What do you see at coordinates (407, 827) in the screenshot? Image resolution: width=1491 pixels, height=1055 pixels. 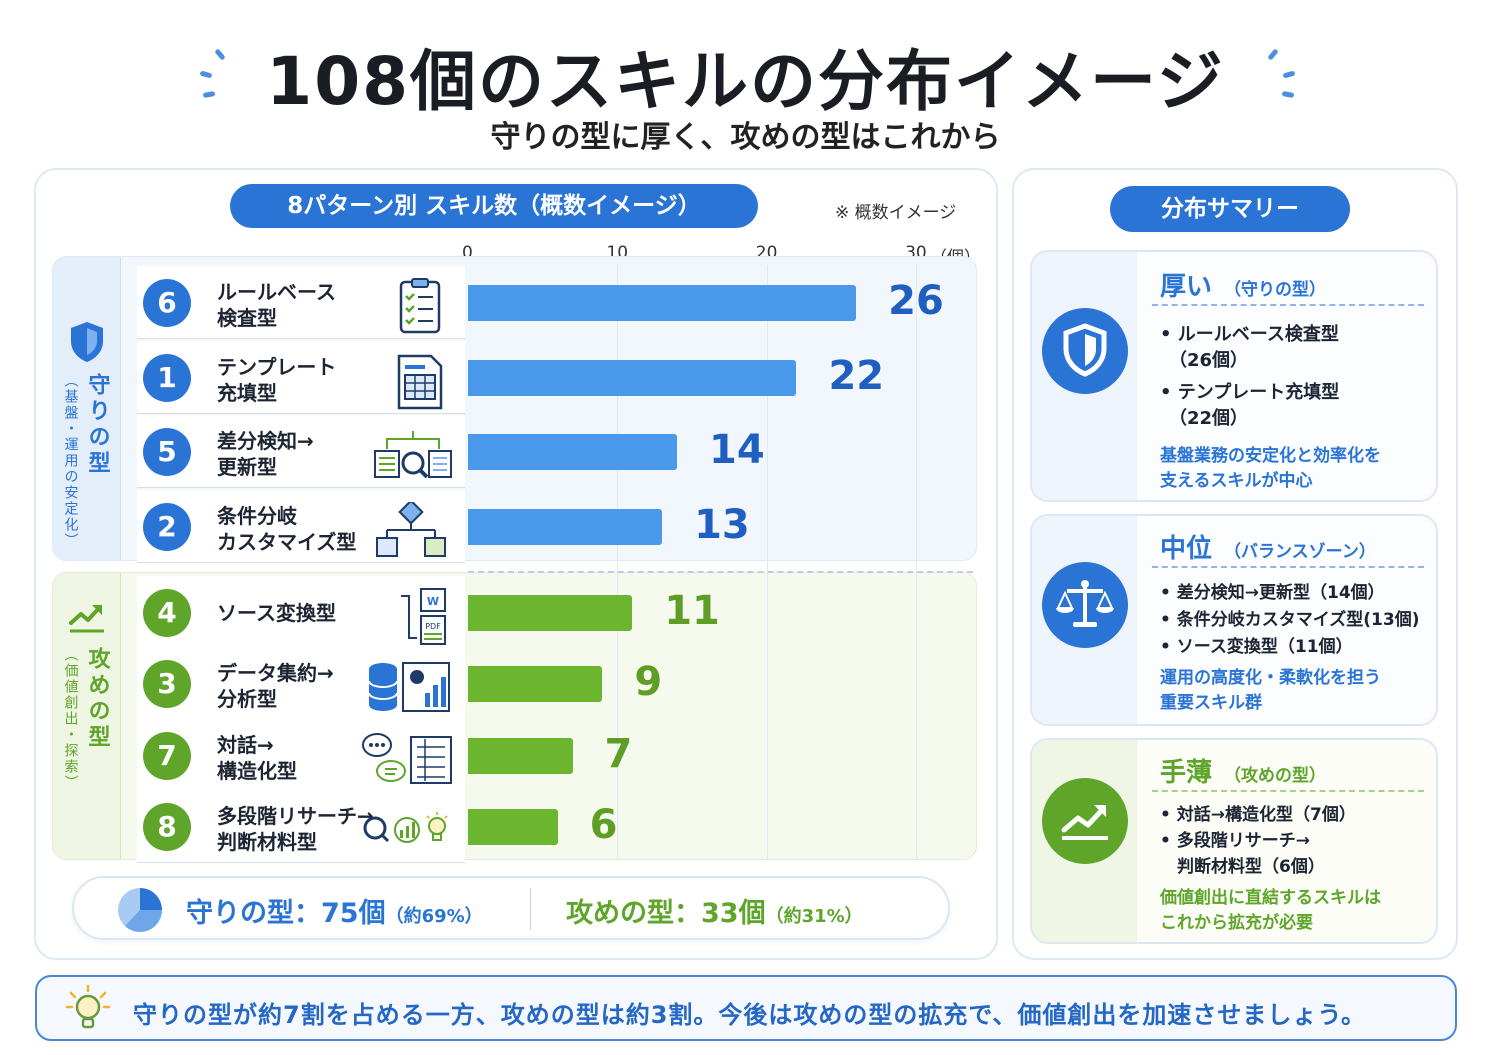 I see `research-insight-icon` at bounding box center [407, 827].